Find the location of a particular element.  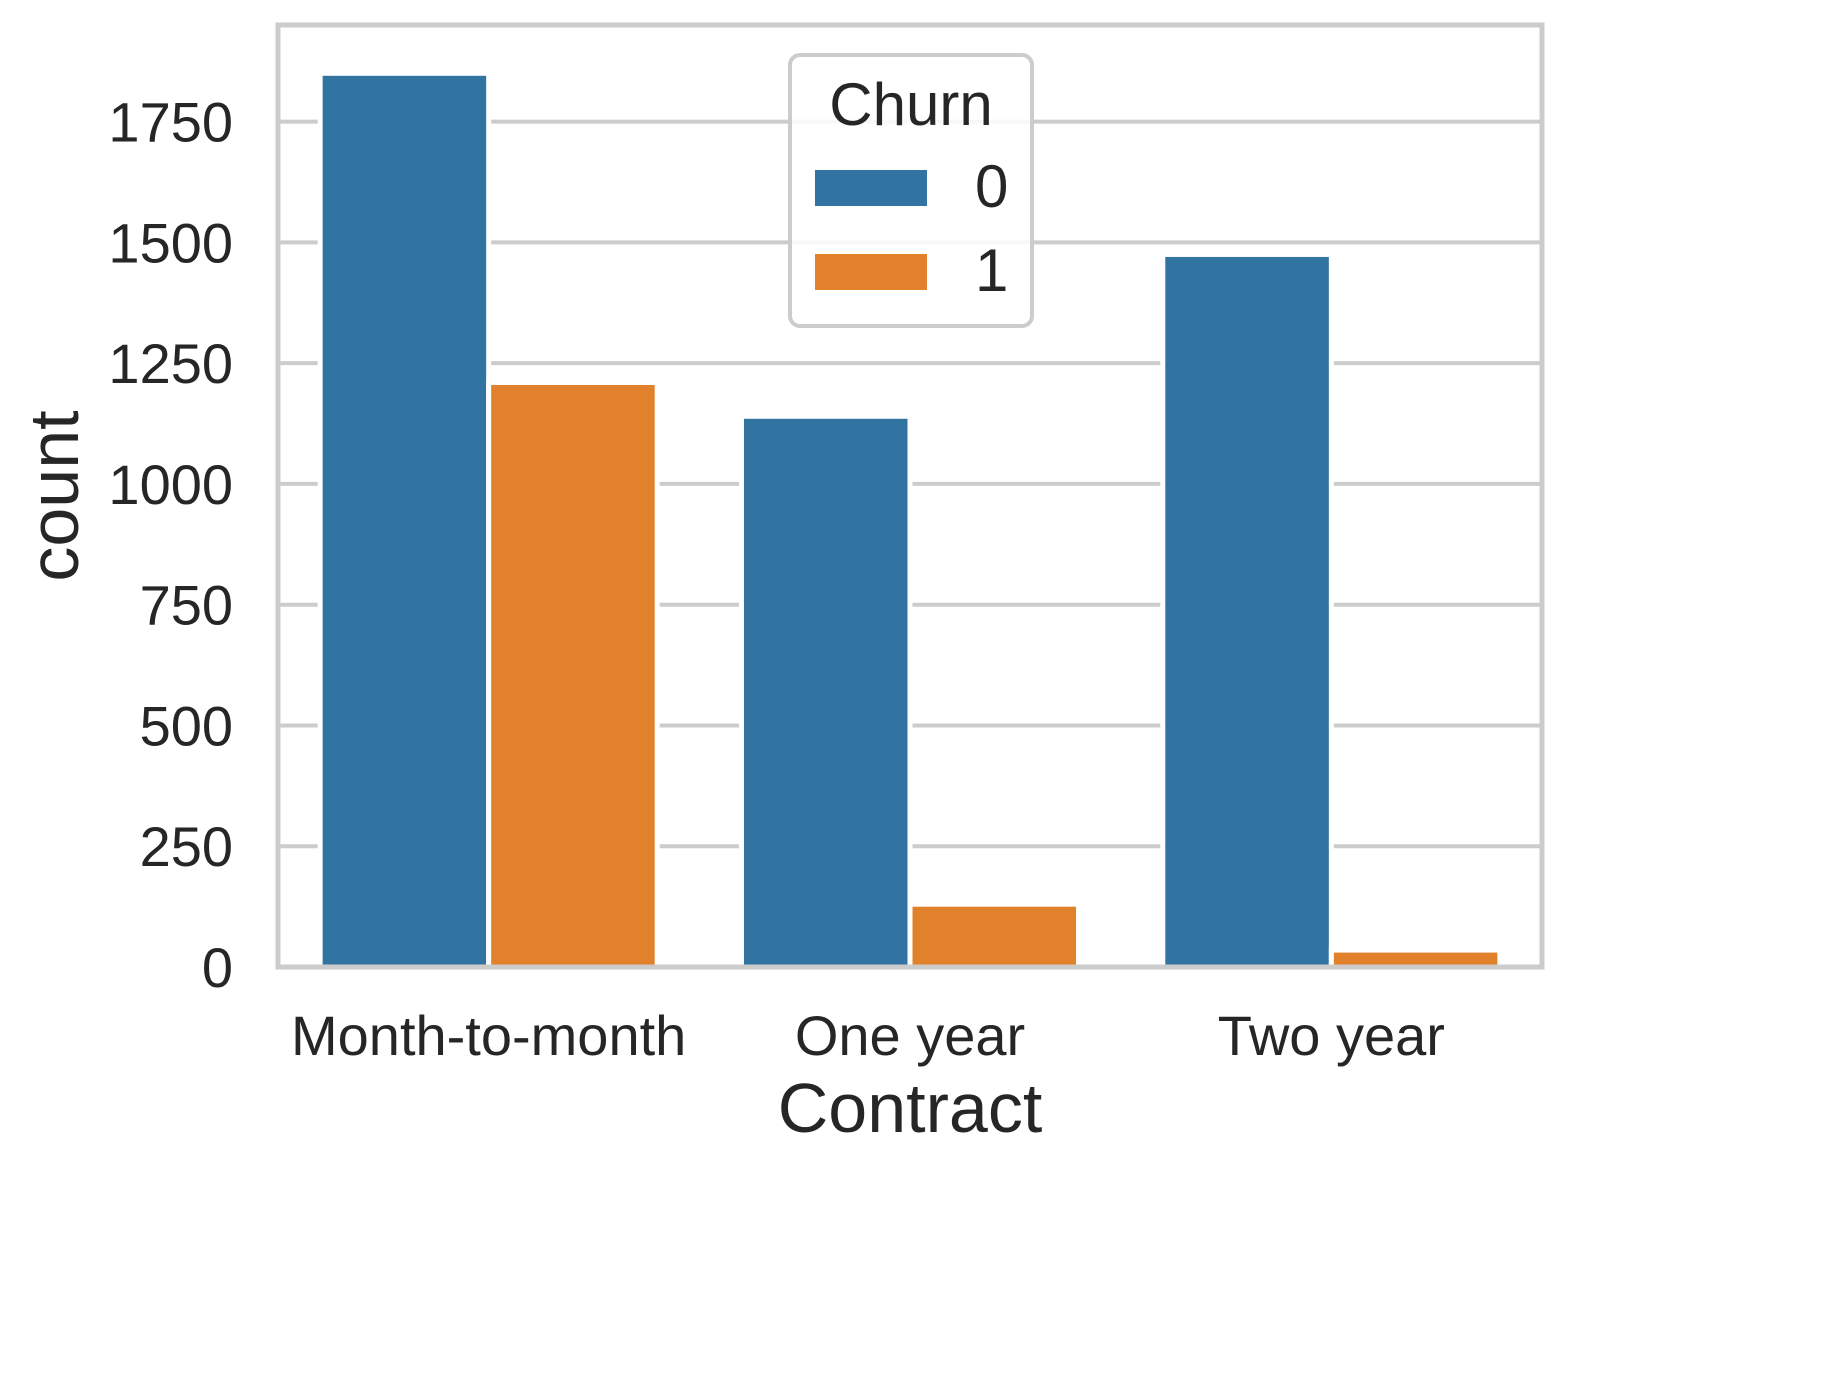

legend: Churn 0 1 is located at coordinates (911, 190).